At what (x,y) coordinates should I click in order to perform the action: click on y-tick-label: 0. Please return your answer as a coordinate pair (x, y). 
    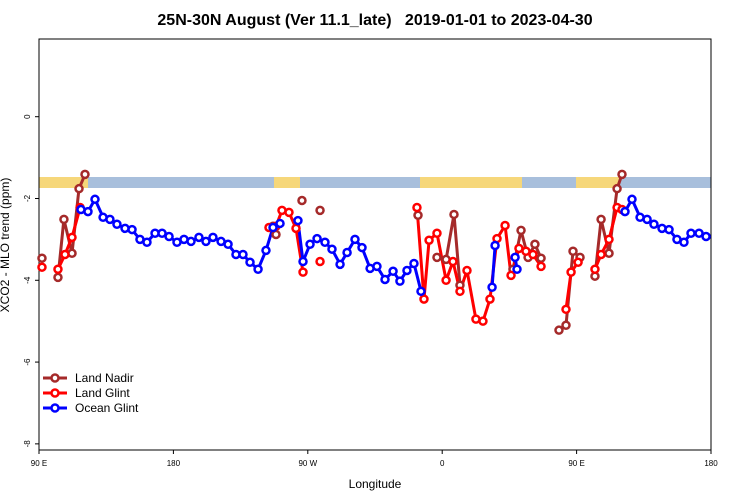
    Looking at the image, I should click on (27, 116).